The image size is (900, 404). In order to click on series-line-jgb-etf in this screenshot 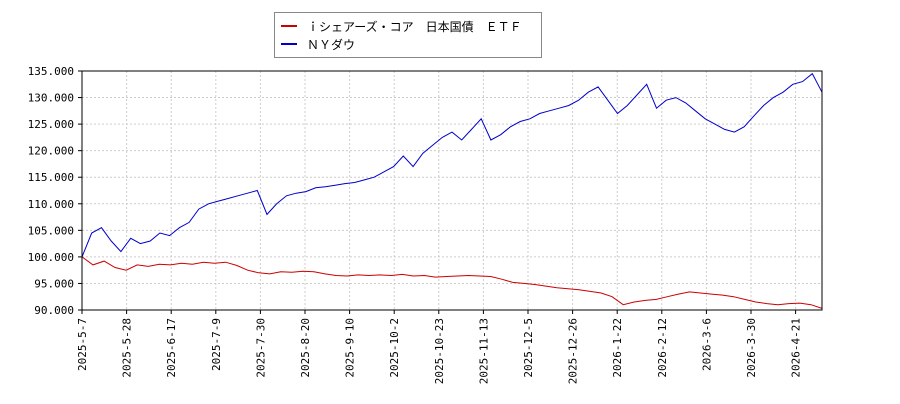, I will do `click(452, 282)`.